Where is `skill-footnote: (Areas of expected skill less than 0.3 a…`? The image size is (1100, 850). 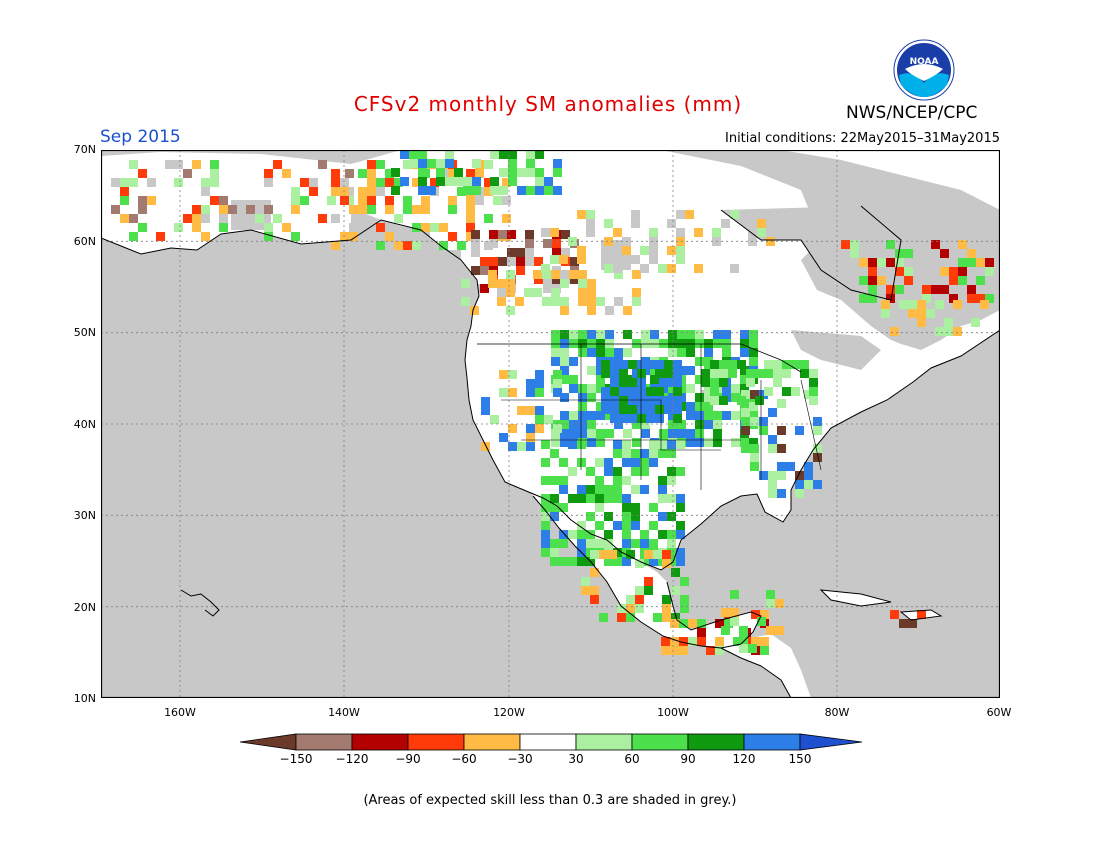
skill-footnote: (Areas of expected skill less than 0.3 a… is located at coordinates (550, 800).